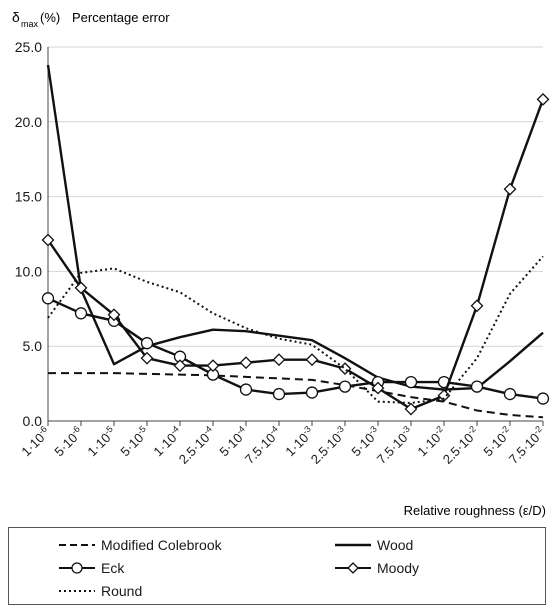 Image resolution: width=554 pixels, height=610 pixels. What do you see at coordinates (35, 441) in the screenshot?
I see `x-tick-label: 1·10-6` at bounding box center [35, 441].